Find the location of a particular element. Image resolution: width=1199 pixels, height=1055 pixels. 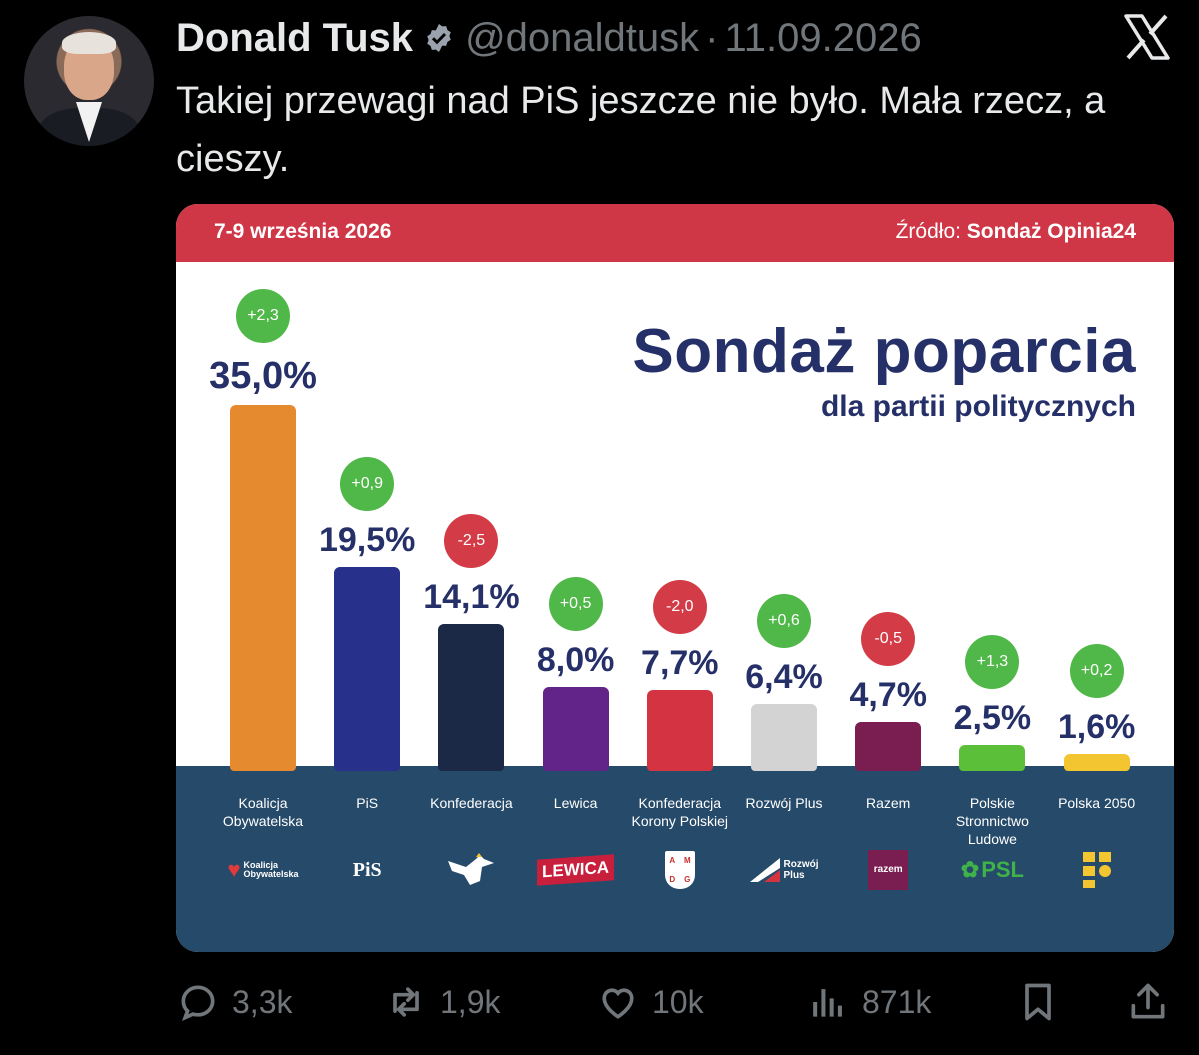

bar-value-label: 14,1% is located at coordinates (471, 596).